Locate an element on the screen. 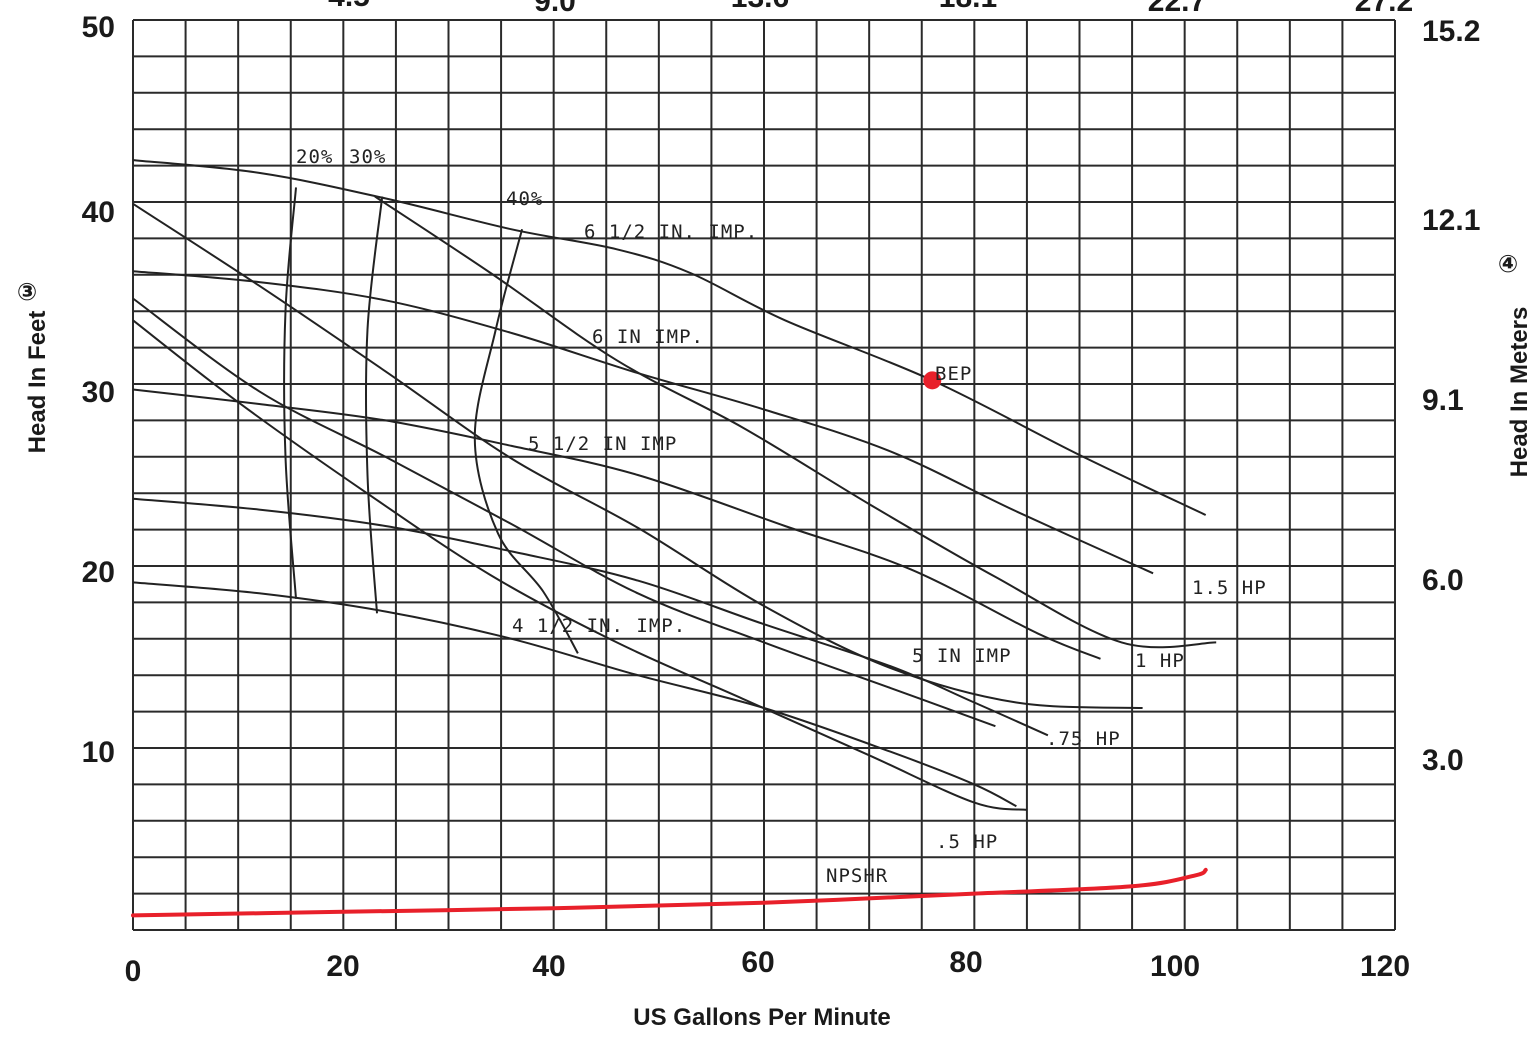 This screenshot has height=1040, width=1533. hp-1-5-label: 1.5 HP is located at coordinates (1229, 588).